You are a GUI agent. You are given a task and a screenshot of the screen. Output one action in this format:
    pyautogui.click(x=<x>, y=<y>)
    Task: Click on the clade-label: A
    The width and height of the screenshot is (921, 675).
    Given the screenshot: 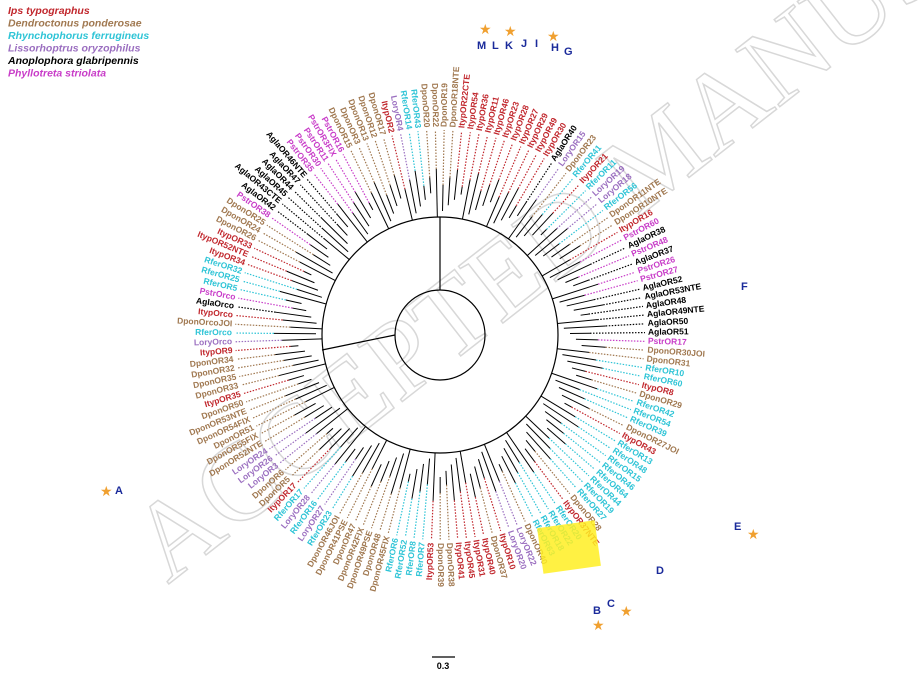 What is the action you would take?
    pyautogui.click(x=119, y=491)
    